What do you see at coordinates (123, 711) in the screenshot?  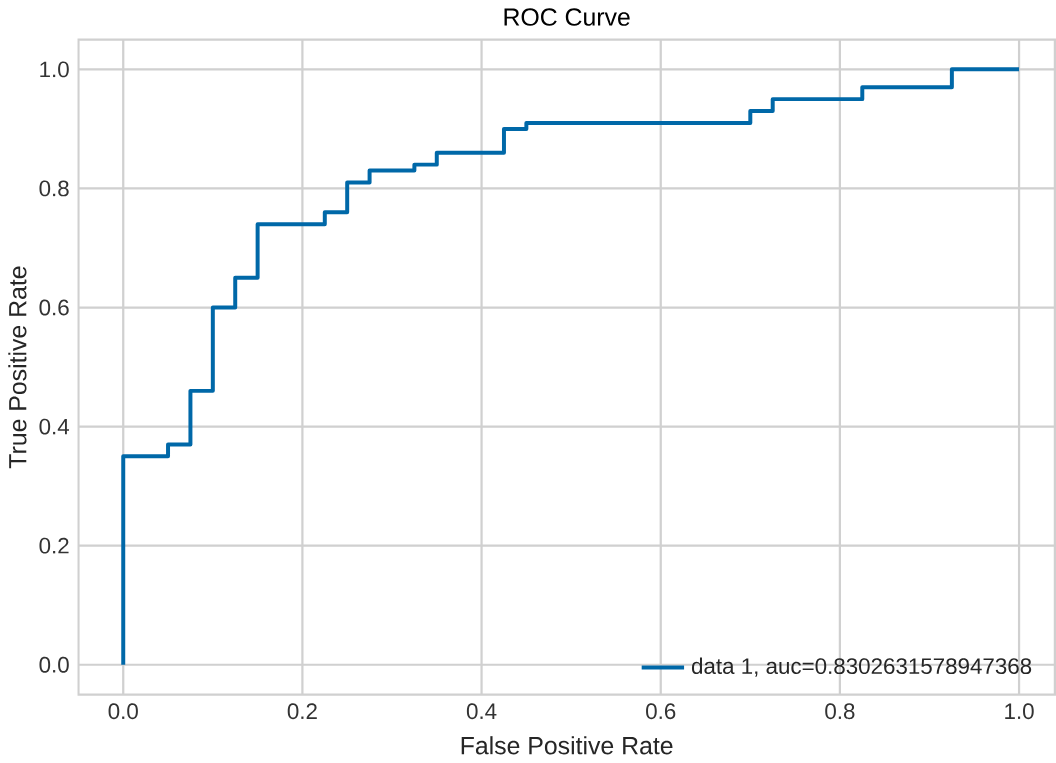 I see `x-tick-label: 0.0` at bounding box center [123, 711].